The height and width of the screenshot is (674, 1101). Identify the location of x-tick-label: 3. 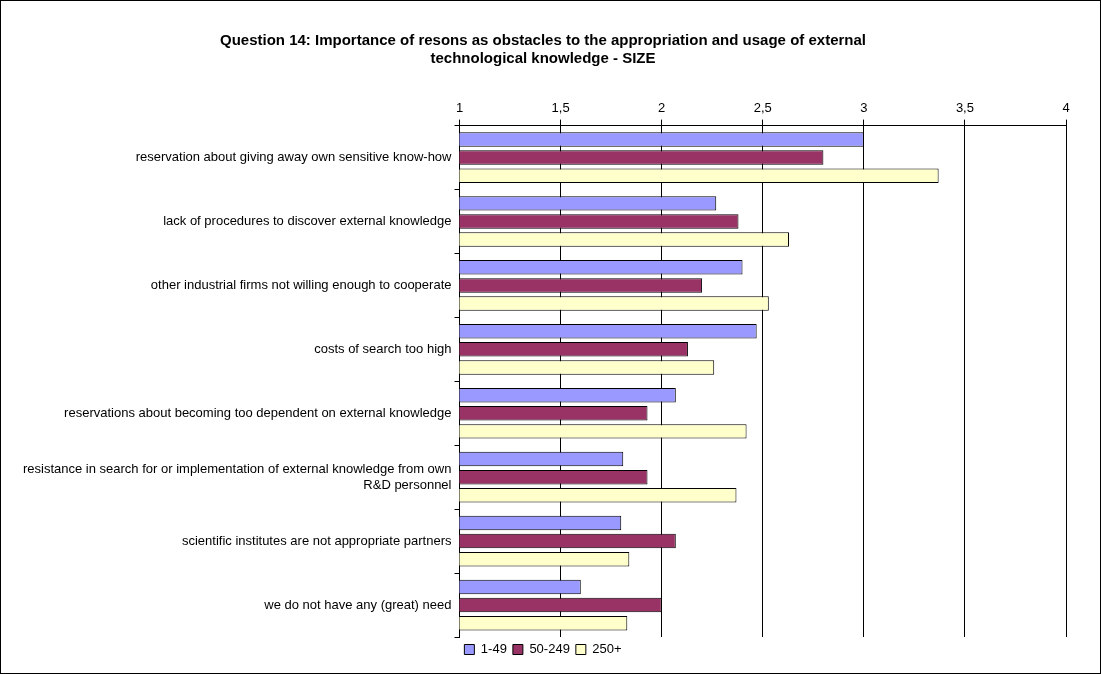
(864, 108).